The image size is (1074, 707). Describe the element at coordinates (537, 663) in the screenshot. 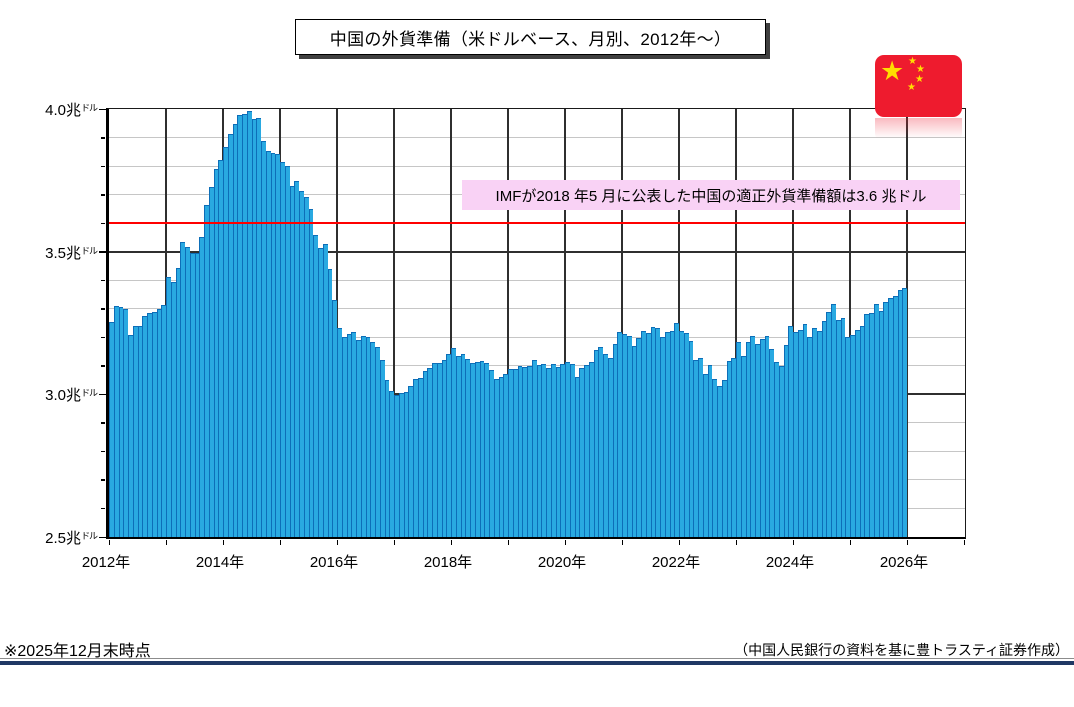

I see `footer-rule-navy` at that location.